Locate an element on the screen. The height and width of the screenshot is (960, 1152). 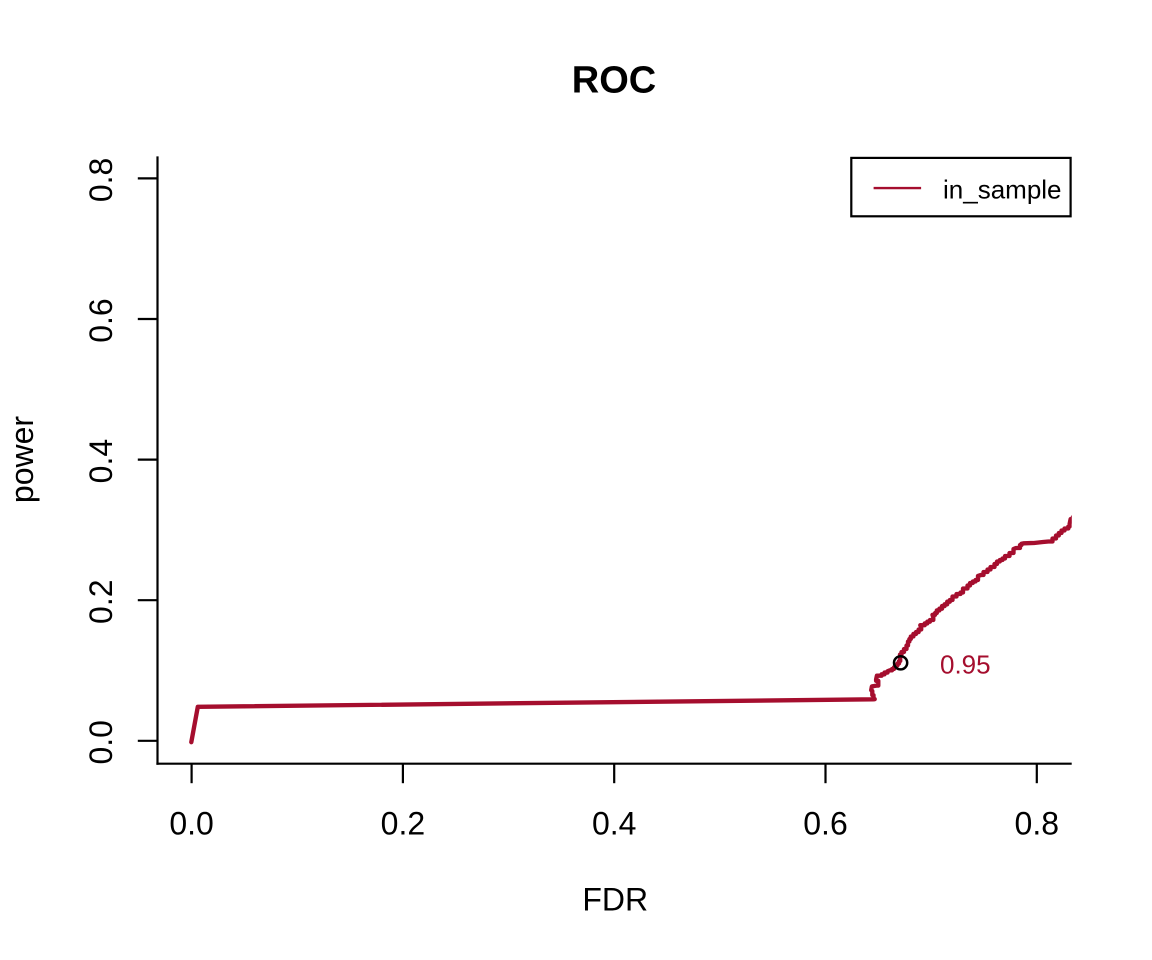
svg-text: power is located at coordinates (22, 460).